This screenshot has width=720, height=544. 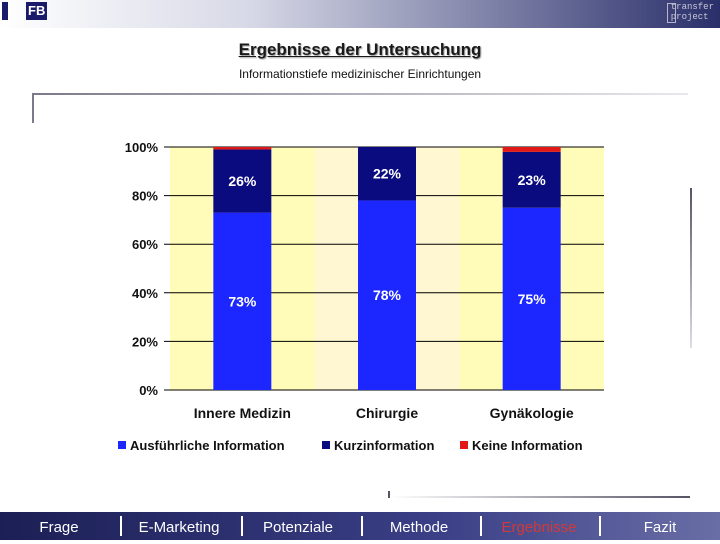 I want to click on x-tick-label-0: Innere Medizin, so click(x=242, y=413).